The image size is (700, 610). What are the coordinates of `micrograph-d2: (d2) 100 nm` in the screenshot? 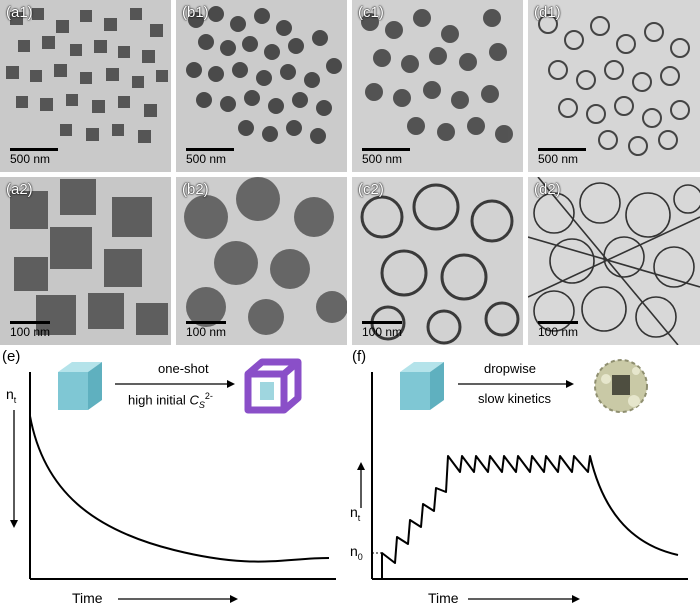 It's located at (614, 261).